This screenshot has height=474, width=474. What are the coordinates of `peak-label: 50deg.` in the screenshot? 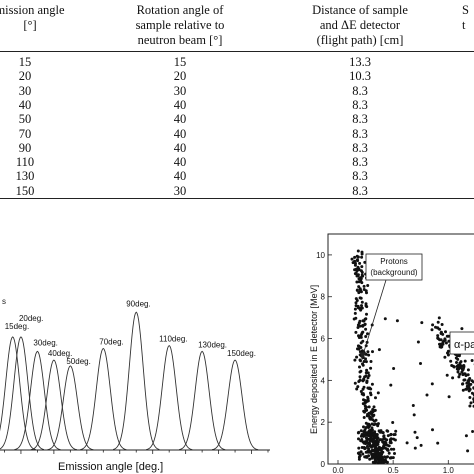 It's located at (78, 361).